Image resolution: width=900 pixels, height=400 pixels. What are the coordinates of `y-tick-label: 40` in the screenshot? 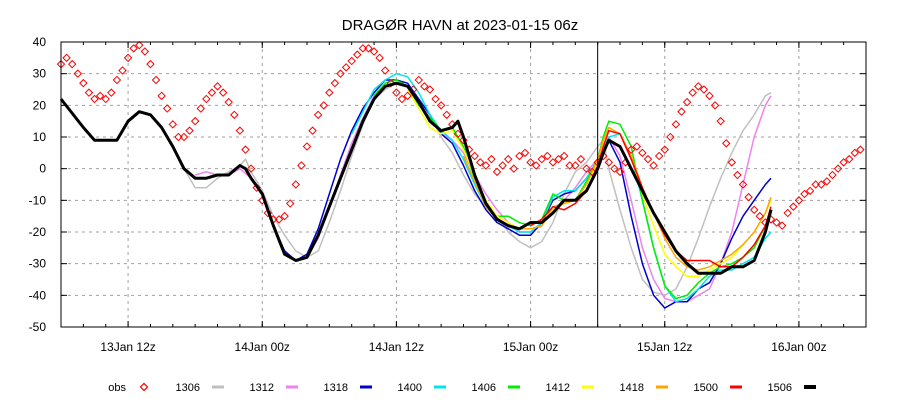 It's located at (40, 42).